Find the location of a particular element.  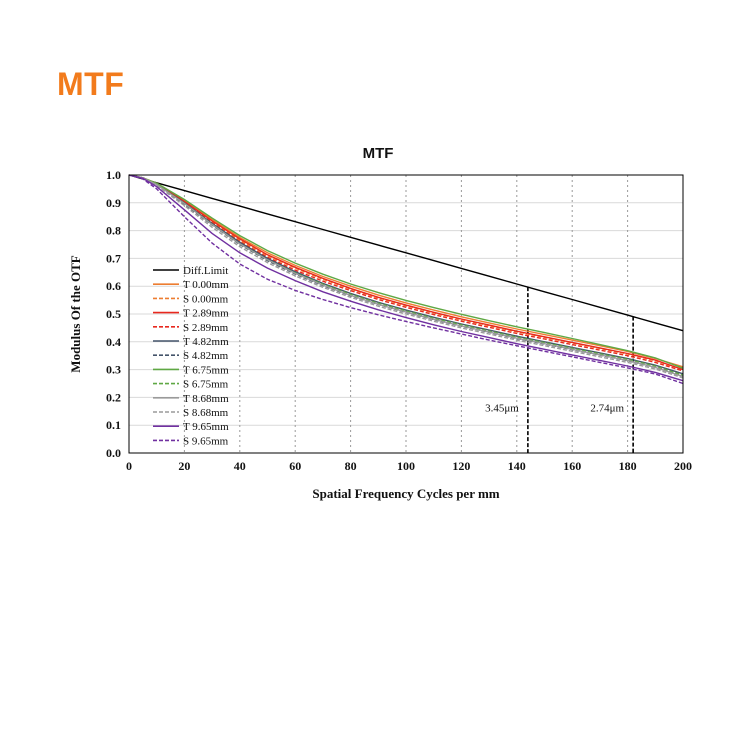

legend-label: T 0.00mm is located at coordinates (206, 285).